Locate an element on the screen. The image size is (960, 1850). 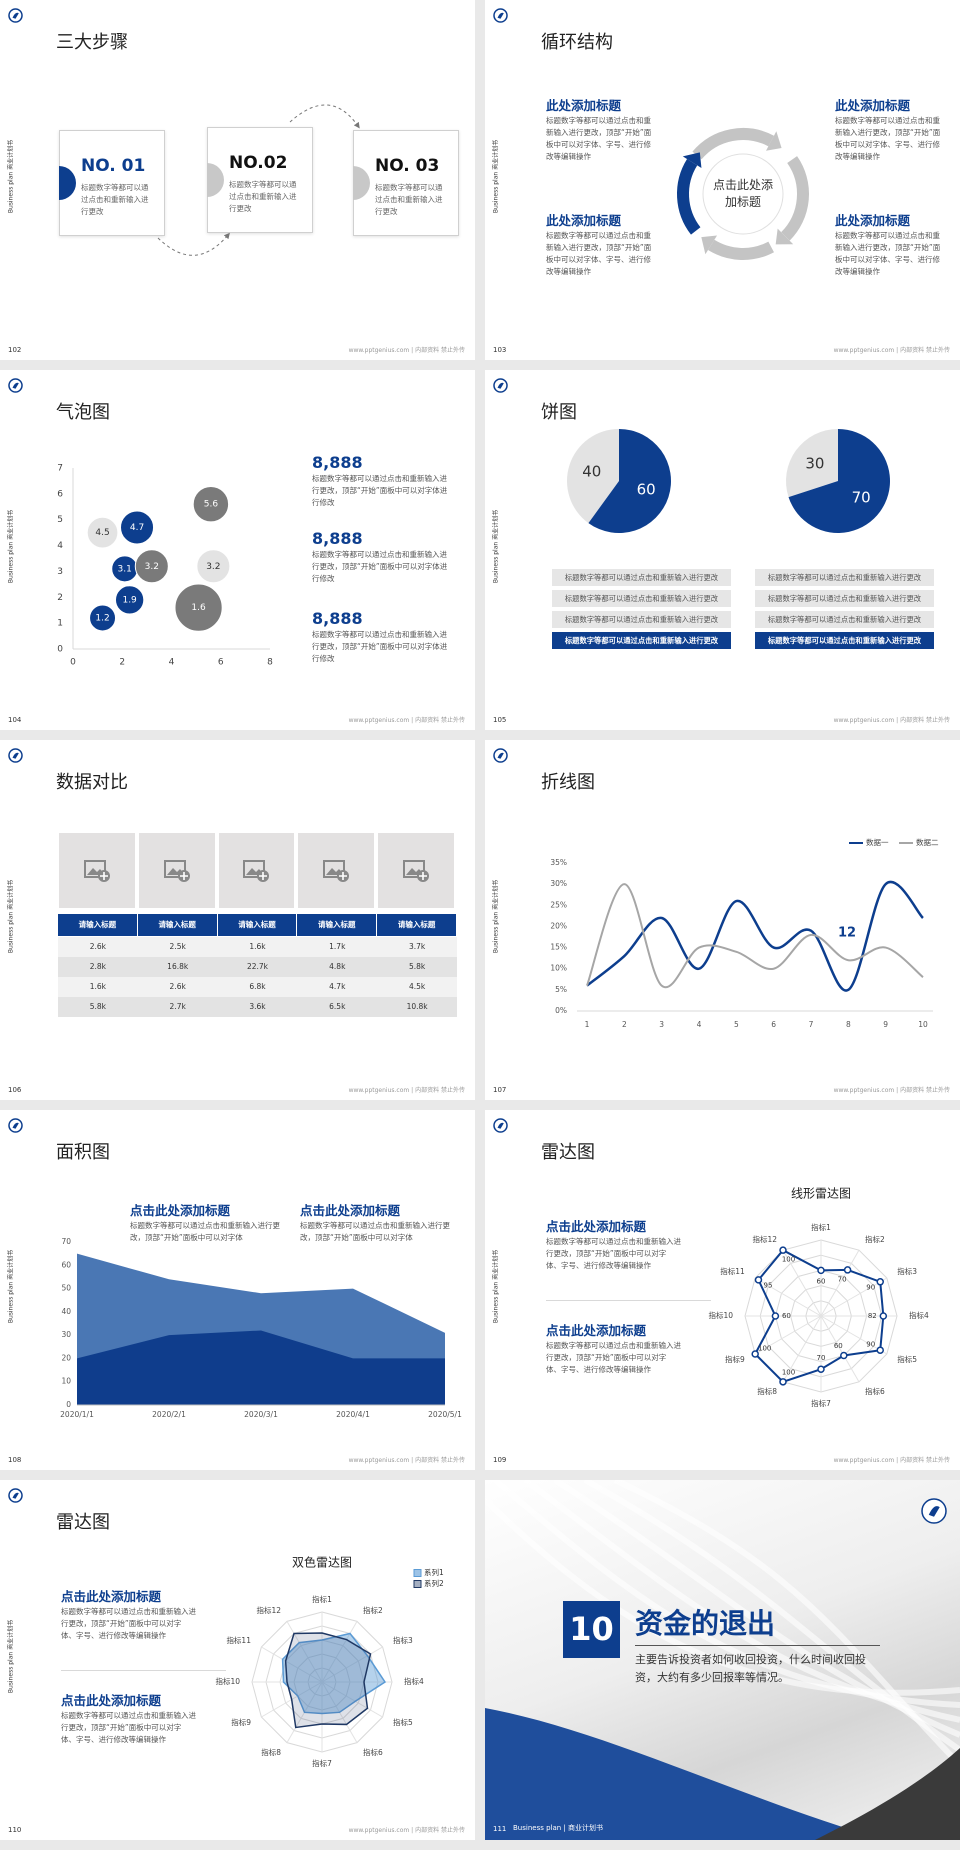
bubble-label: 4.7 is located at coordinates (137, 528).